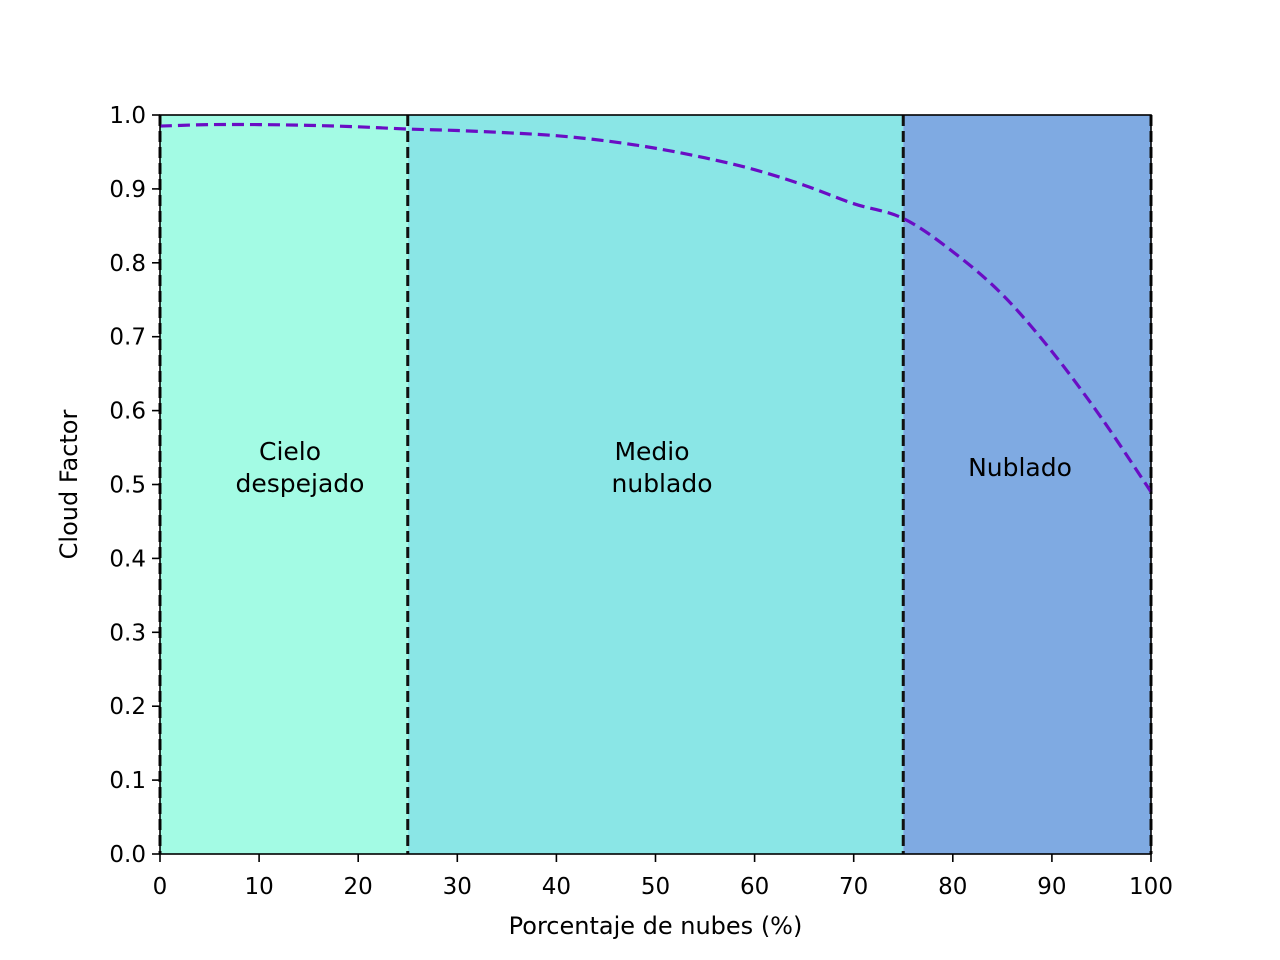 This screenshot has width=1280, height=960. Describe the element at coordinates (160, 887) in the screenshot. I see `x-tick-label: 0` at that location.